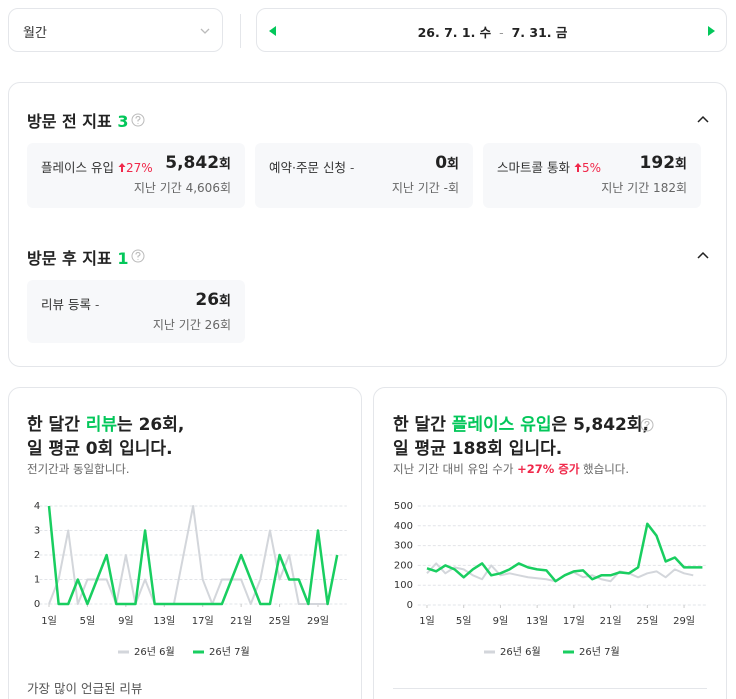 Image resolution: width=736 pixels, height=699 pixels. What do you see at coordinates (441, 163) in the screenshot?
I see `value-number: 0` at bounding box center [441, 163].